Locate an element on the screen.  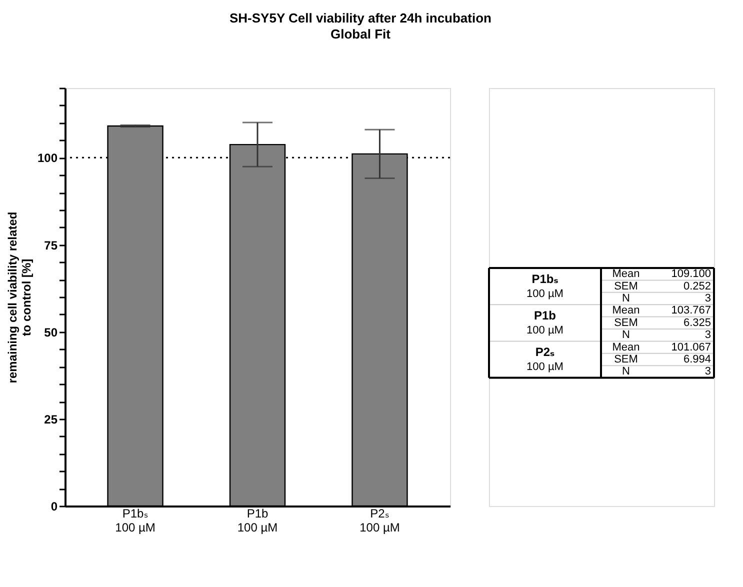
chart-subtitle: Global Fit is located at coordinates (361, 34).